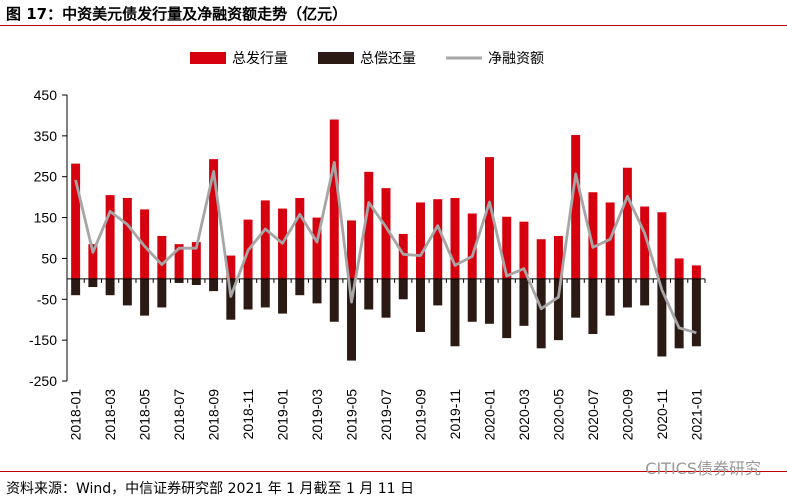  I want to click on x-tick-label: 2020-05, so click(558, 415).